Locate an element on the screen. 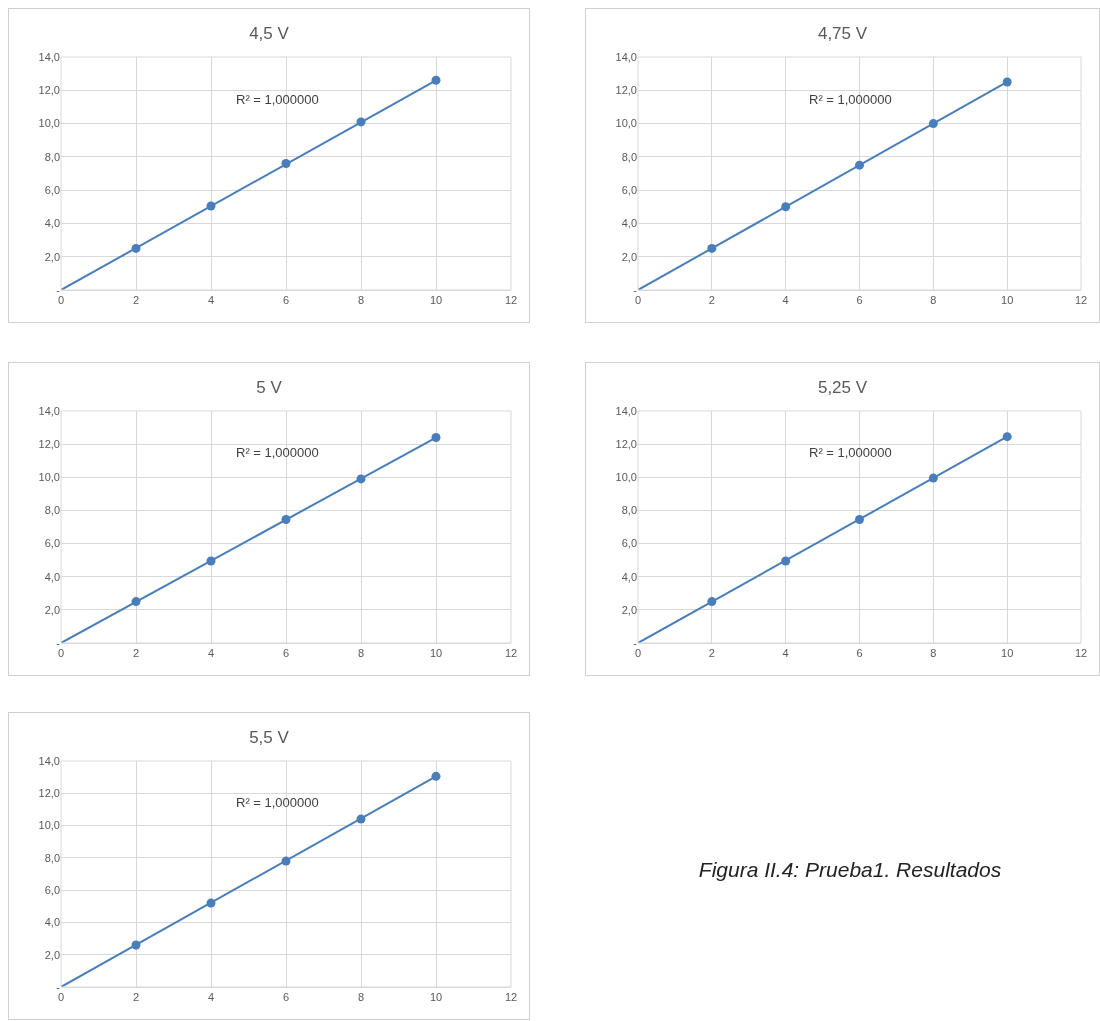  chart-title: 5,5 V is located at coordinates (269, 737).